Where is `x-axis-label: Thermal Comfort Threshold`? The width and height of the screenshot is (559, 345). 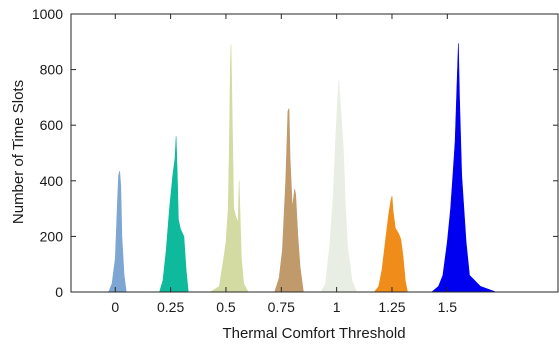 x-axis-label: Thermal Comfort Threshold is located at coordinates (313, 333).